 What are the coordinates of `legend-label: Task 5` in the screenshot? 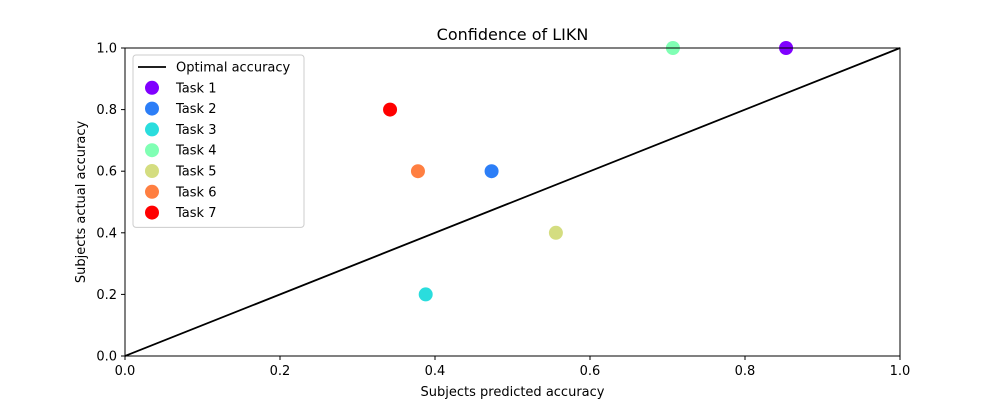 It's located at (195, 172).